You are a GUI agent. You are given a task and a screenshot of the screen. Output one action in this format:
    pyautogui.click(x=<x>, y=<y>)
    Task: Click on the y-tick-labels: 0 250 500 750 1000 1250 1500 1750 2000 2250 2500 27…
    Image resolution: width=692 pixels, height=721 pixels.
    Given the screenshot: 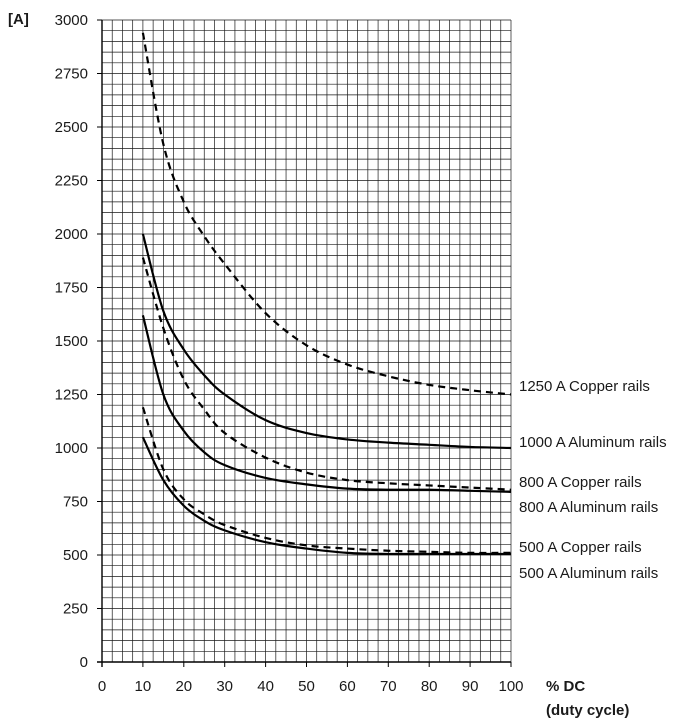 What is the action you would take?
    pyautogui.click(x=78, y=341)
    